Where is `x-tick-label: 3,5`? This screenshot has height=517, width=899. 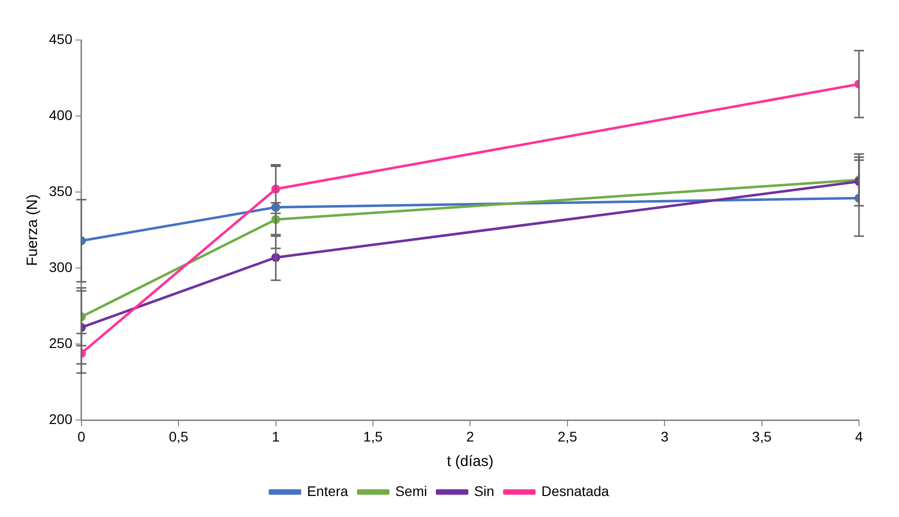
x-tick-label: 3,5 is located at coordinates (762, 436).